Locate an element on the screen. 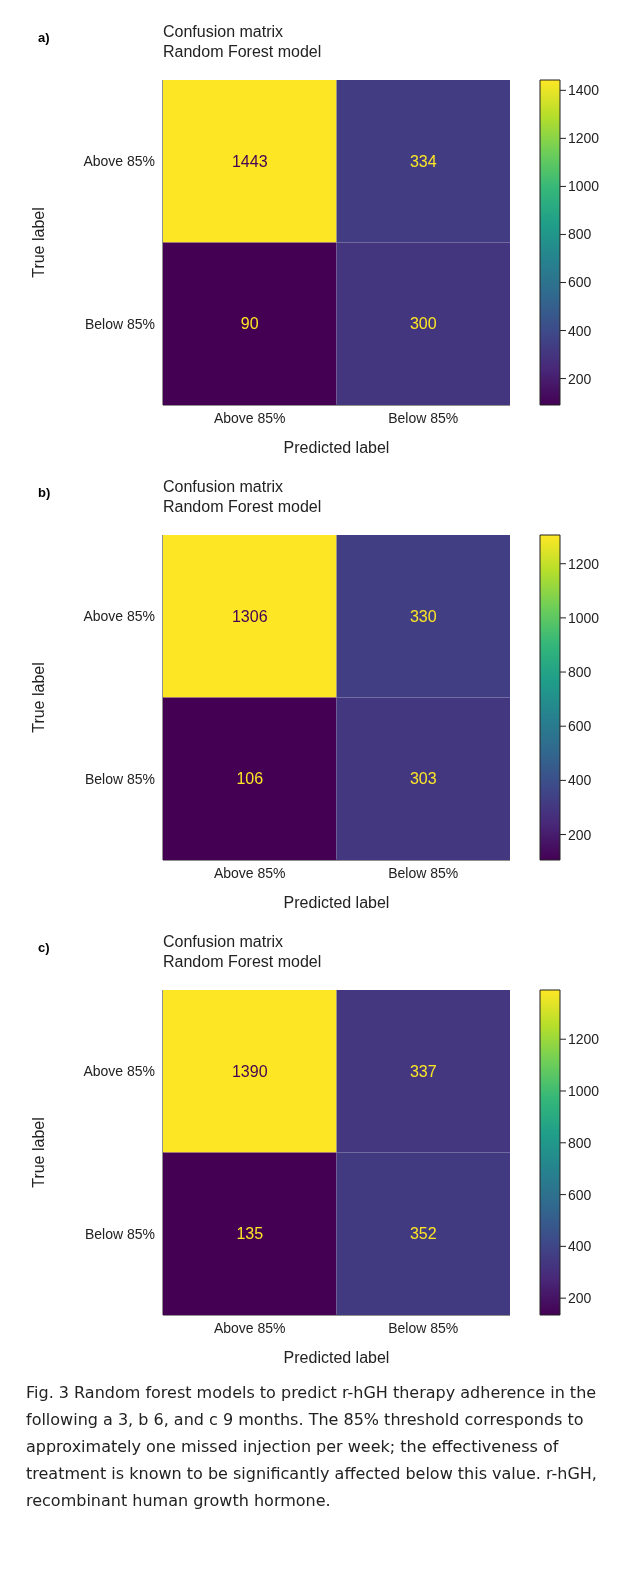 This screenshot has width=630, height=1571. color-bar-label: 1400 is located at coordinates (584, 90).